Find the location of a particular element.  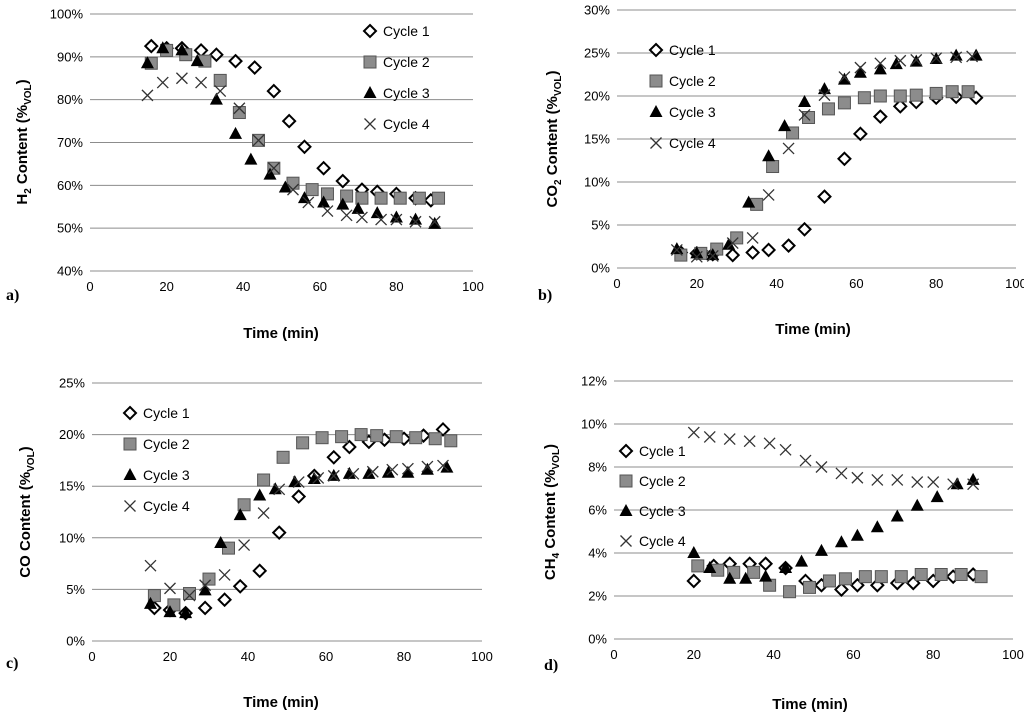

x-tick-label: 80 is located at coordinates (404, 656).